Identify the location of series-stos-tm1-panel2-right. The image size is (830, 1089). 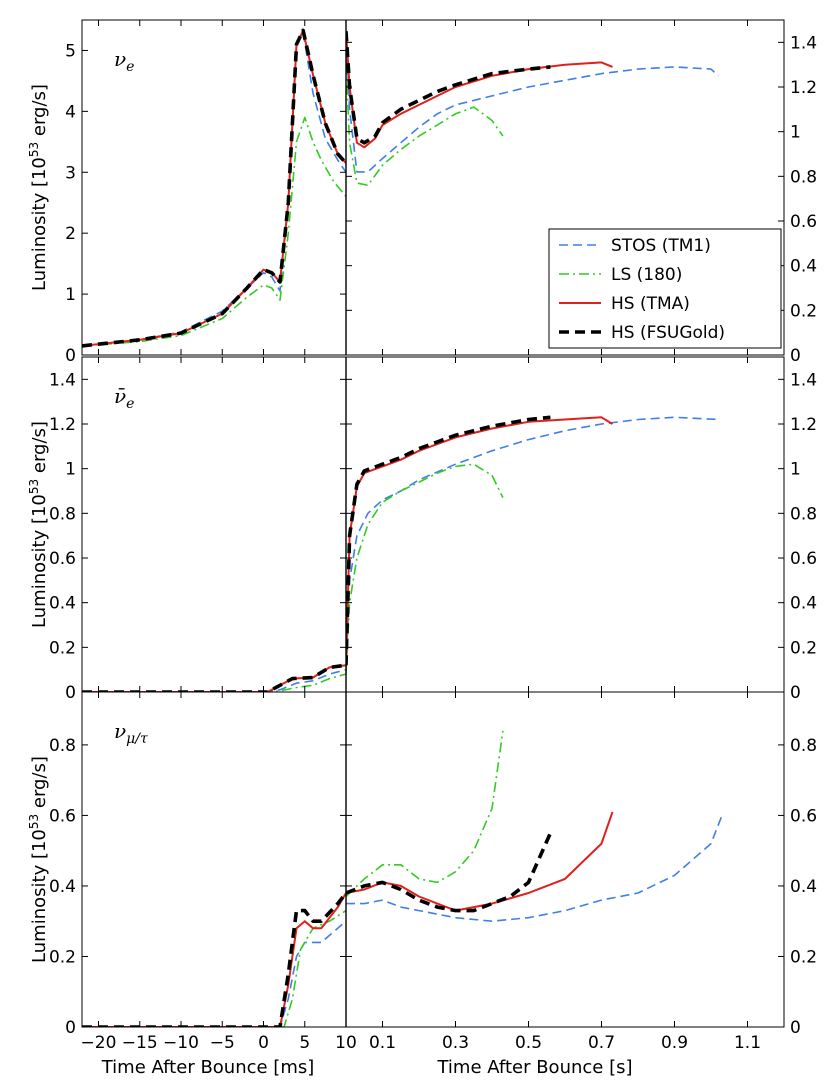
(532, 543).